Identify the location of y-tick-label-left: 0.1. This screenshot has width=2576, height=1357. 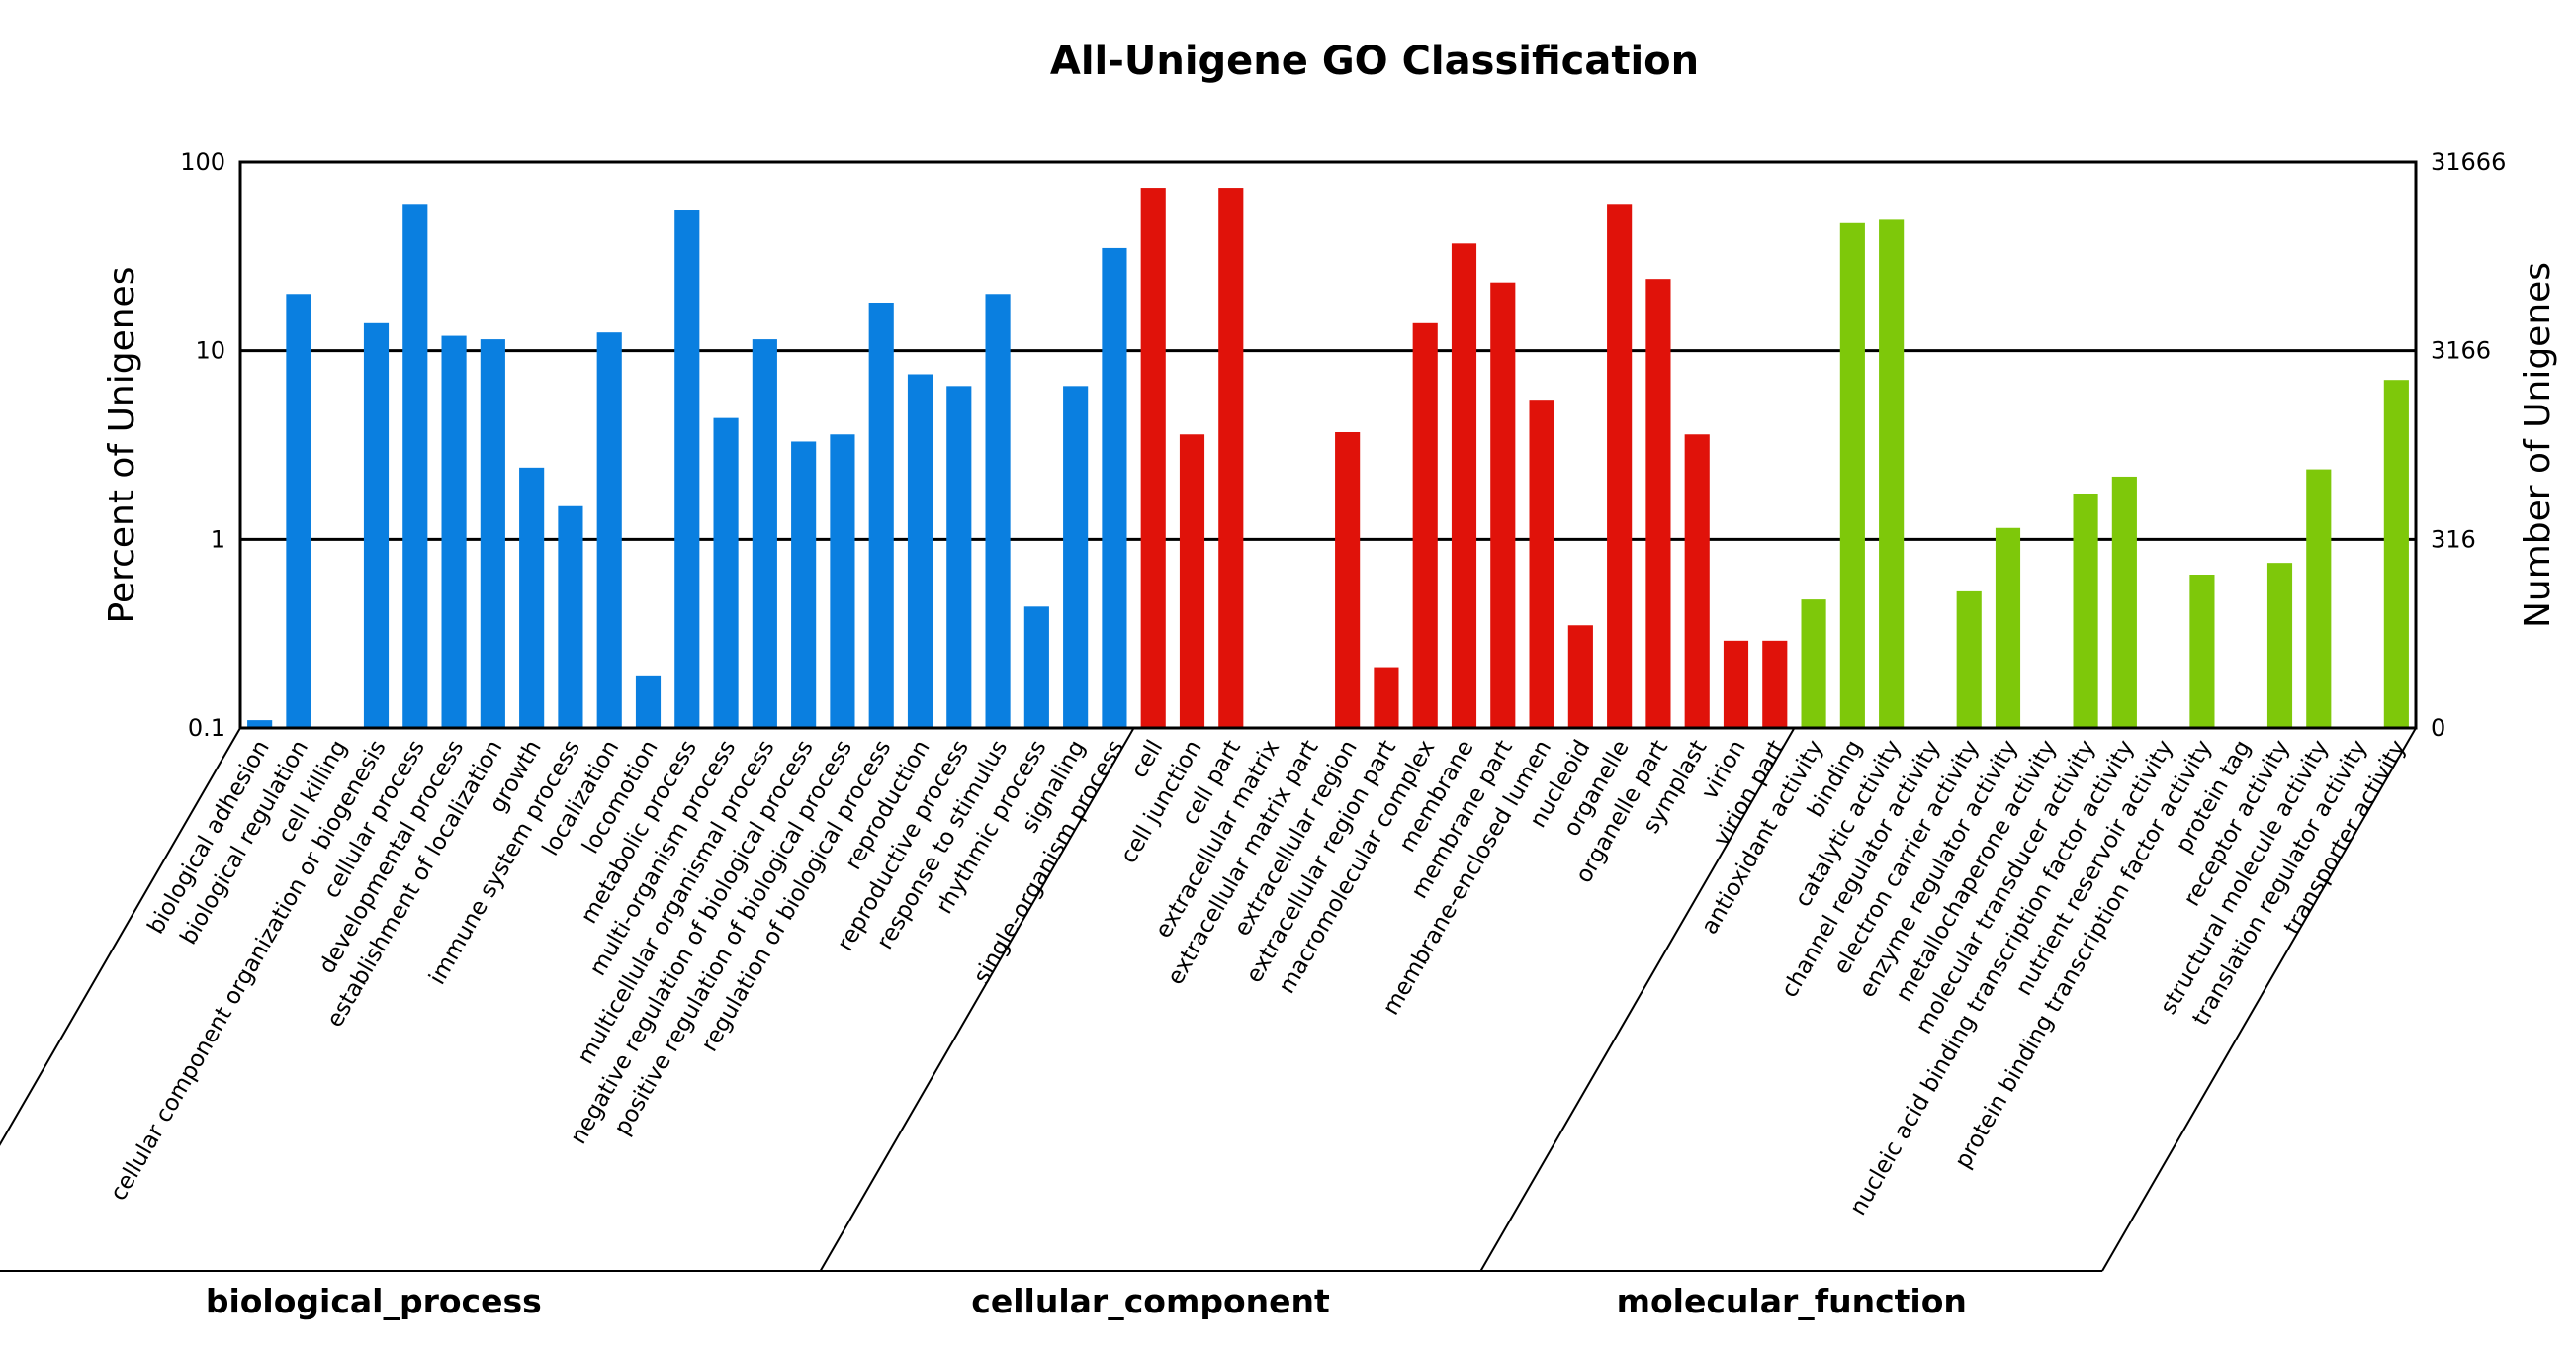
(206, 728).